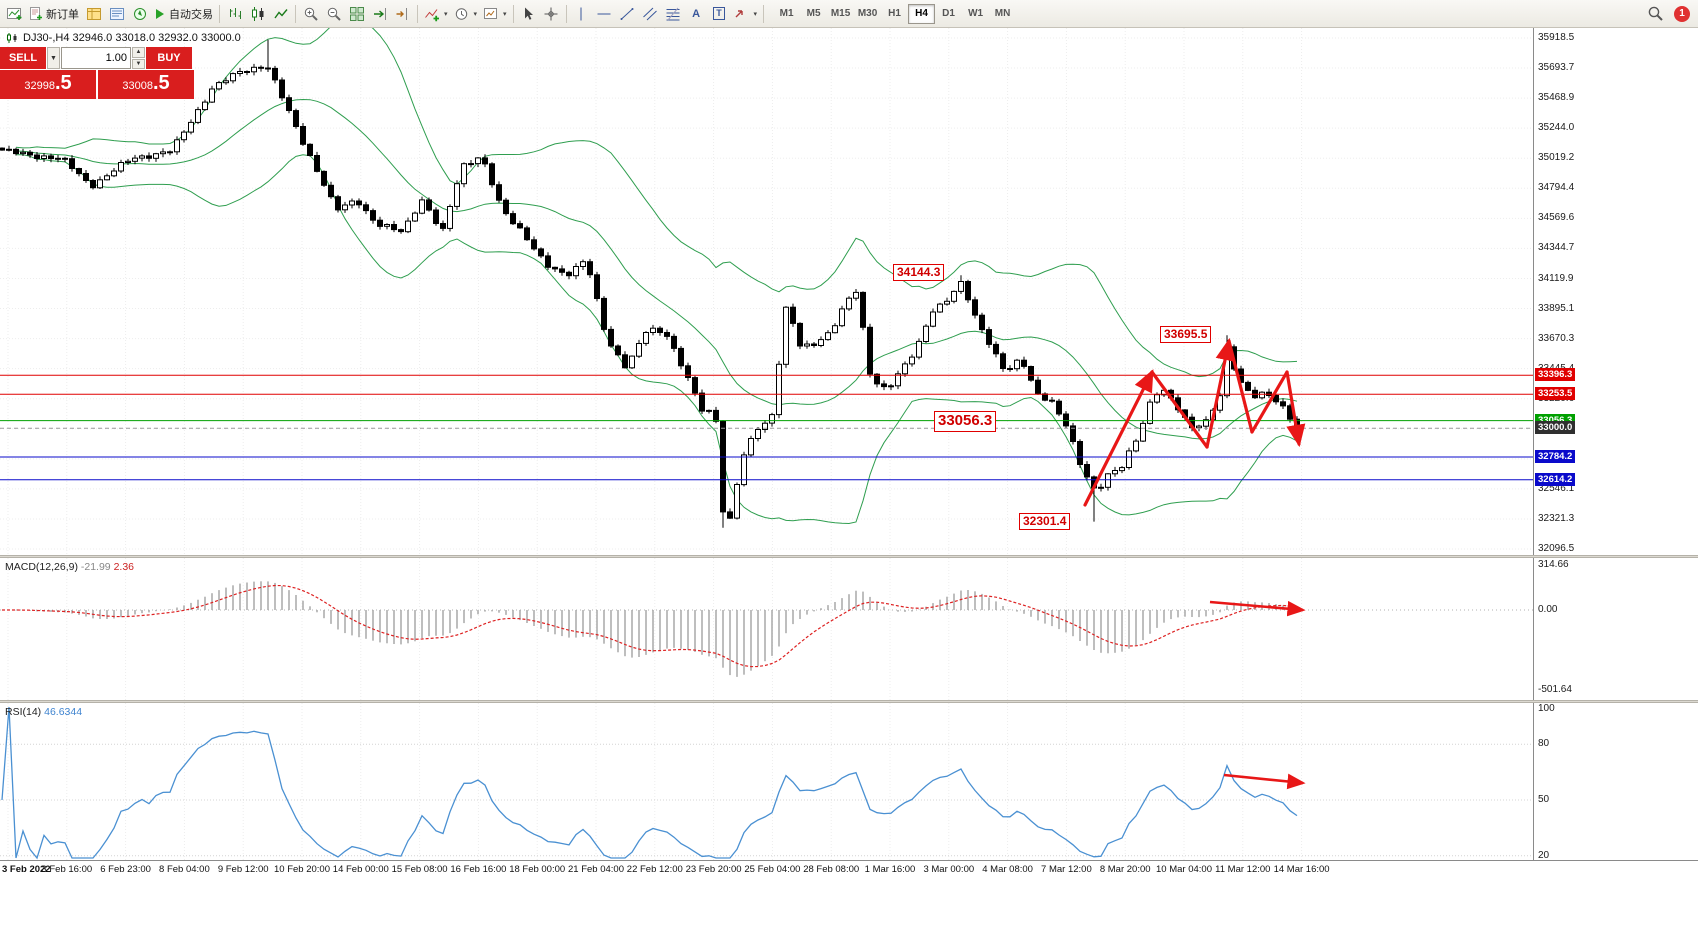 Image resolution: width=1698 pixels, height=949 pixels. I want to click on volume-up-button: ▲, so click(138, 52).